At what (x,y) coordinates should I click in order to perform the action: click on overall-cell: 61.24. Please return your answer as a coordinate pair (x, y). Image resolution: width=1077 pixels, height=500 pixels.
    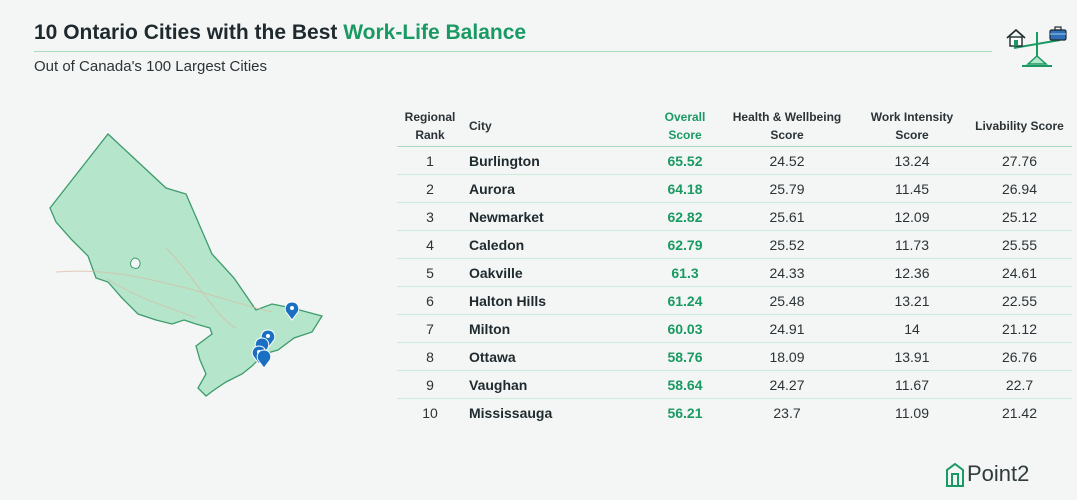
    Looking at the image, I should click on (685, 300).